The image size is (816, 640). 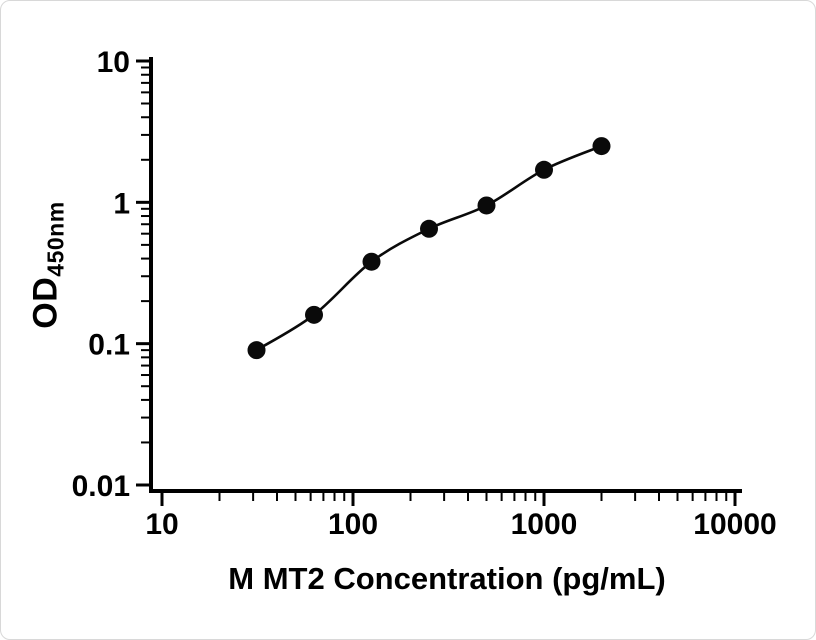 I want to click on x-axis-title: M MT2 Concentration (pg/mL), so click(x=447, y=578).